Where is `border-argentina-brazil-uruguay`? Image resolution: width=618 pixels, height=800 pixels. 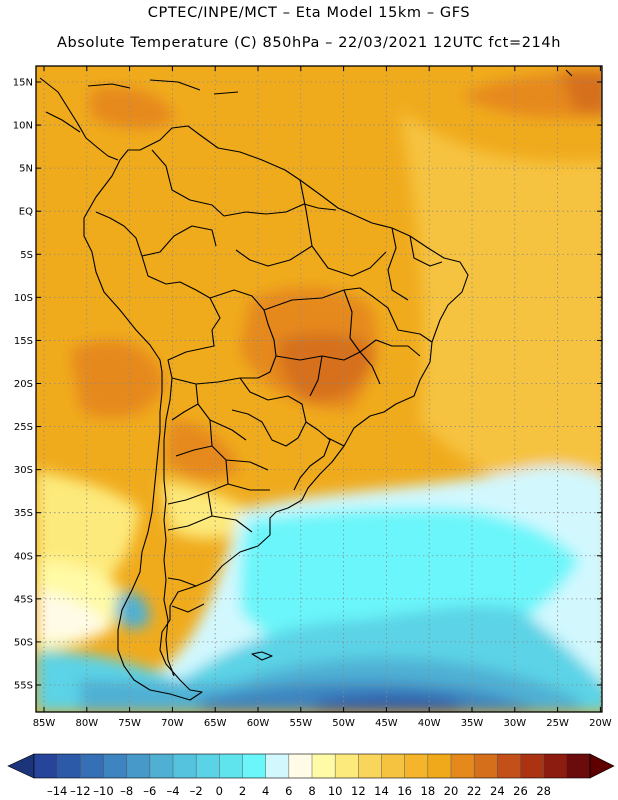
border-argentina-brazil-uruguay is located at coordinates (312, 456).